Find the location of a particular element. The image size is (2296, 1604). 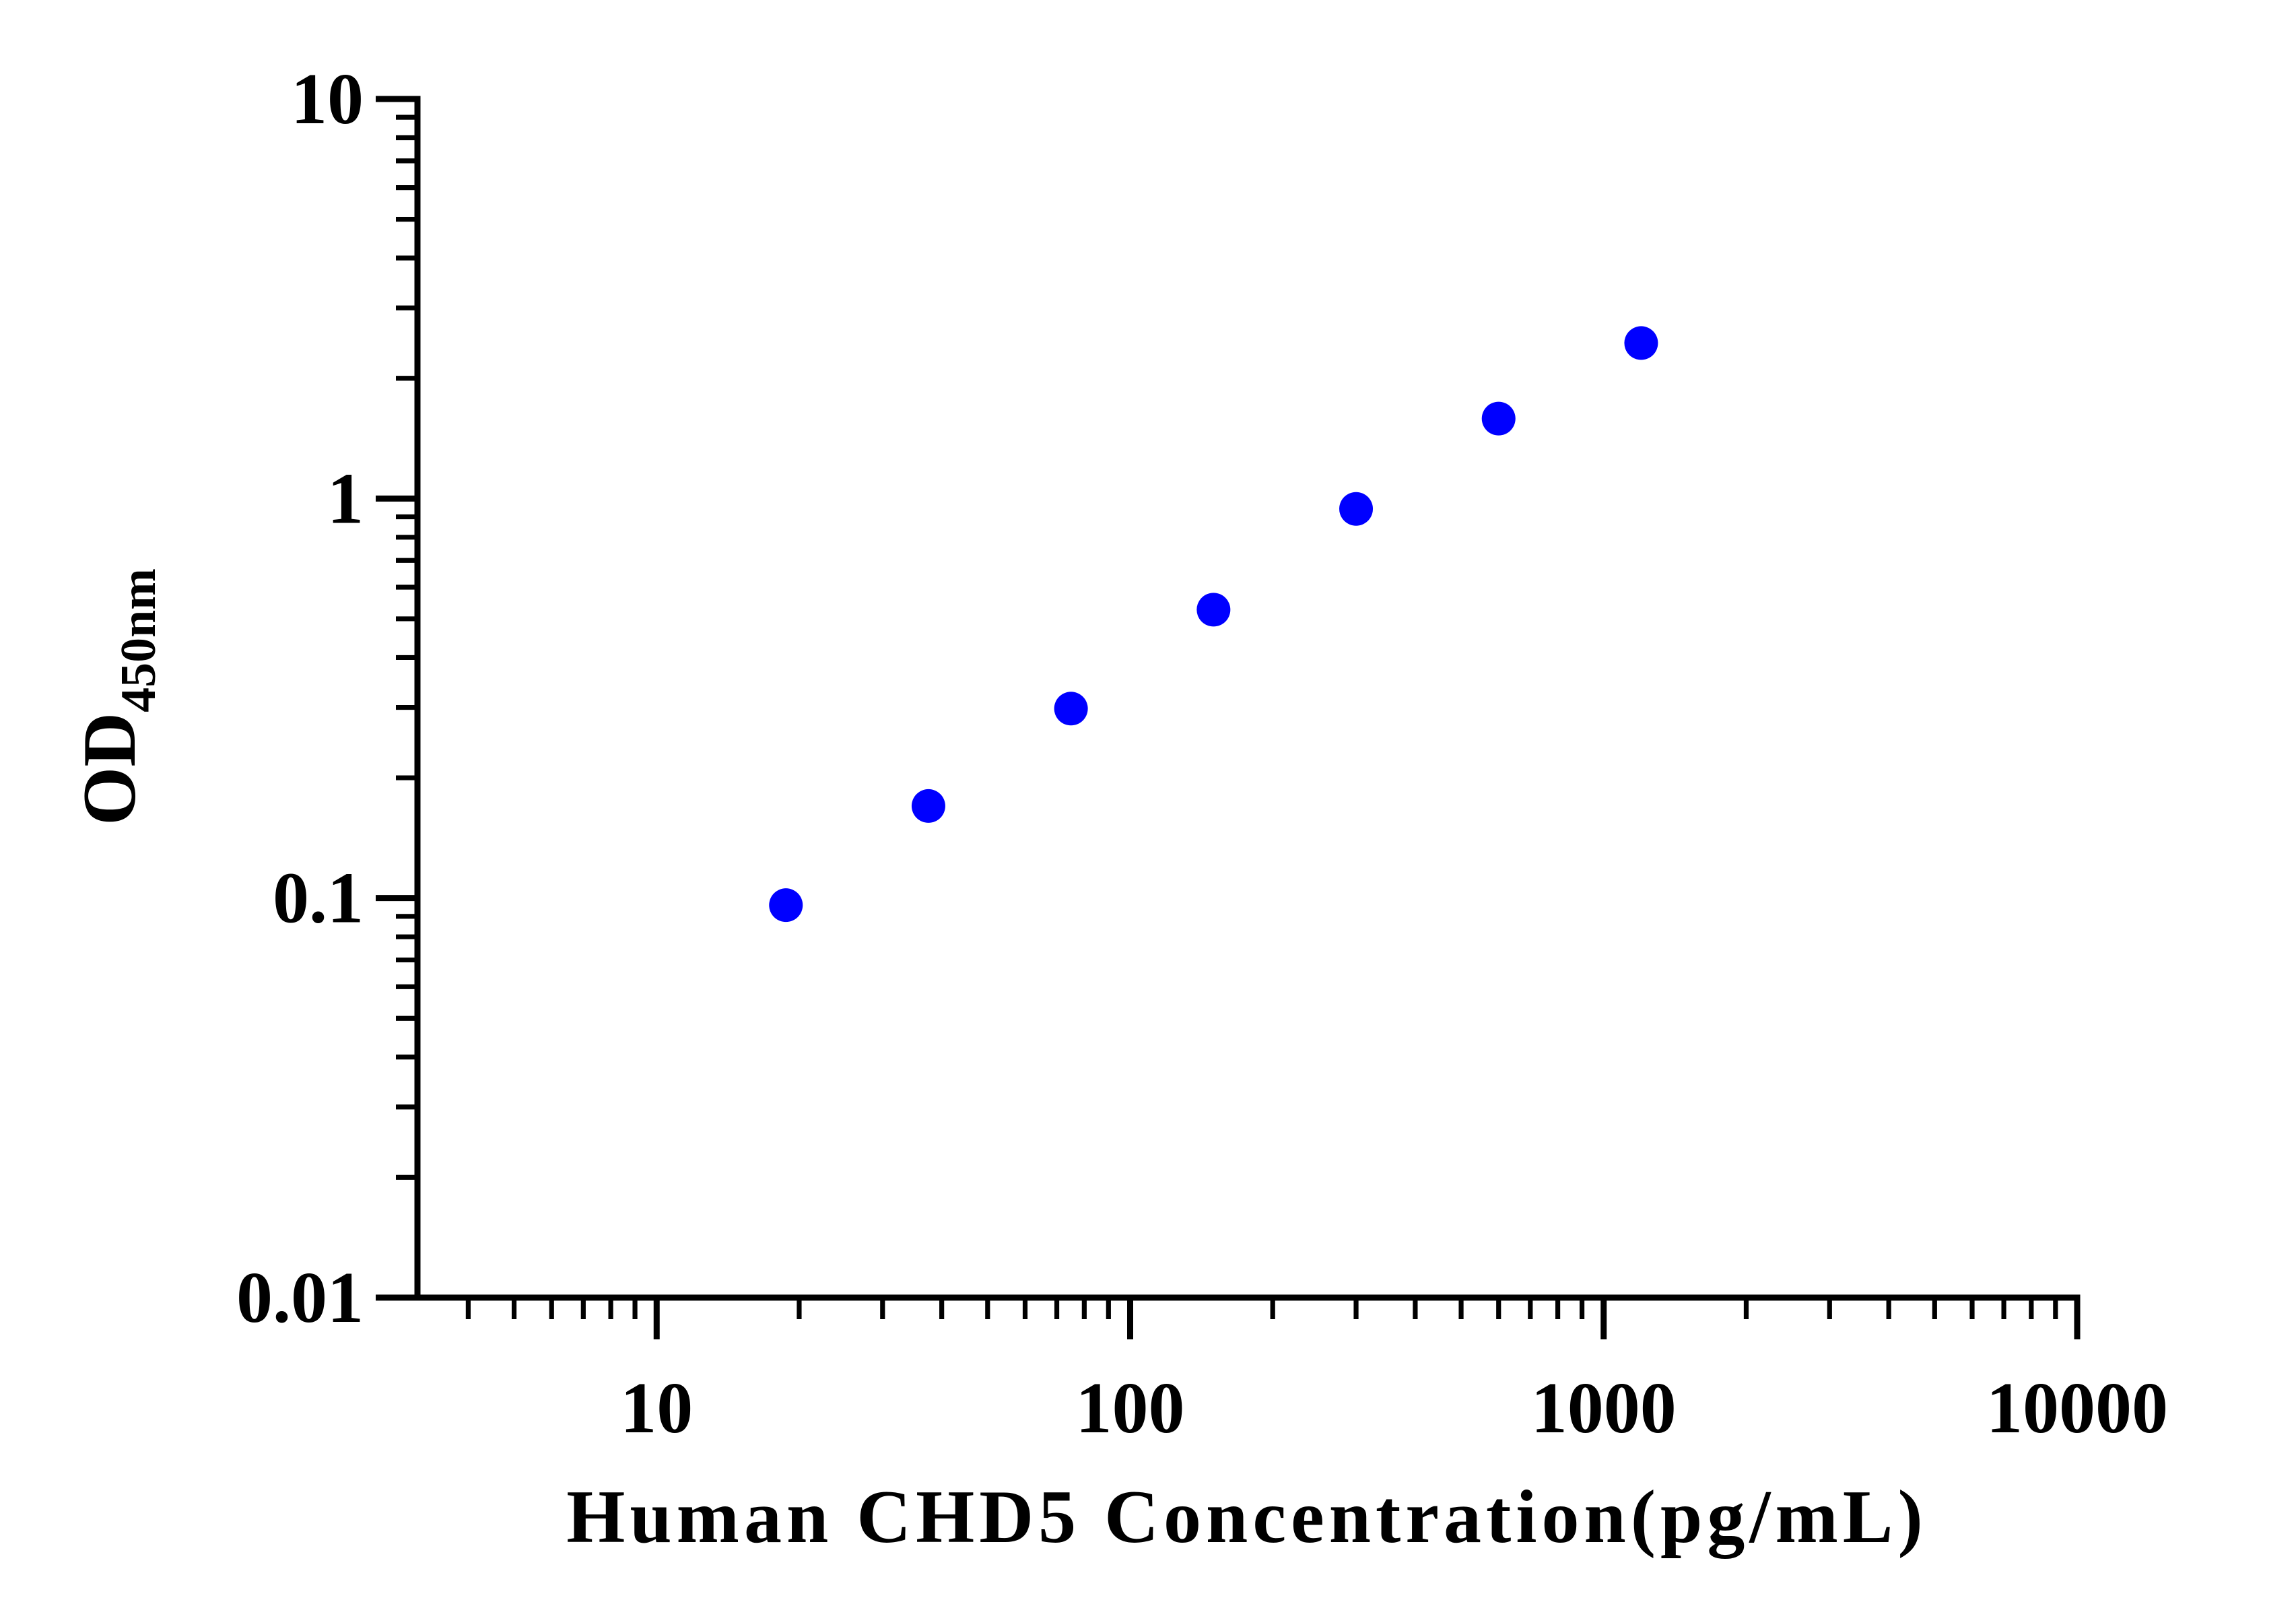

y-axis-label-sub: 450nm is located at coordinates (138, 640).